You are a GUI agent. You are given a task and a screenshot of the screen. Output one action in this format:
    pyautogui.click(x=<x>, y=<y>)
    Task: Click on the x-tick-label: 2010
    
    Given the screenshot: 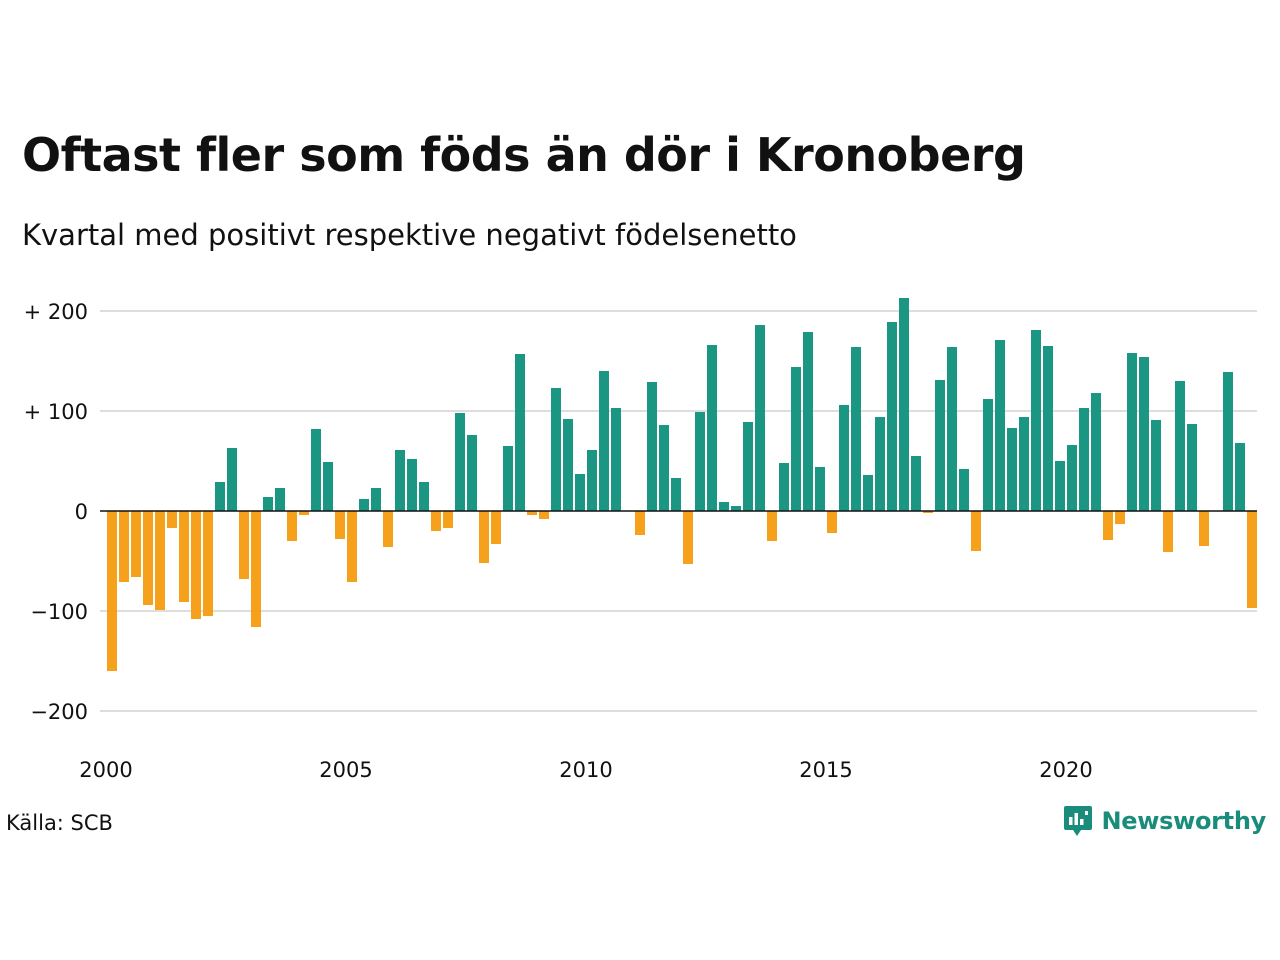 What is the action you would take?
    pyautogui.click(x=585, y=770)
    